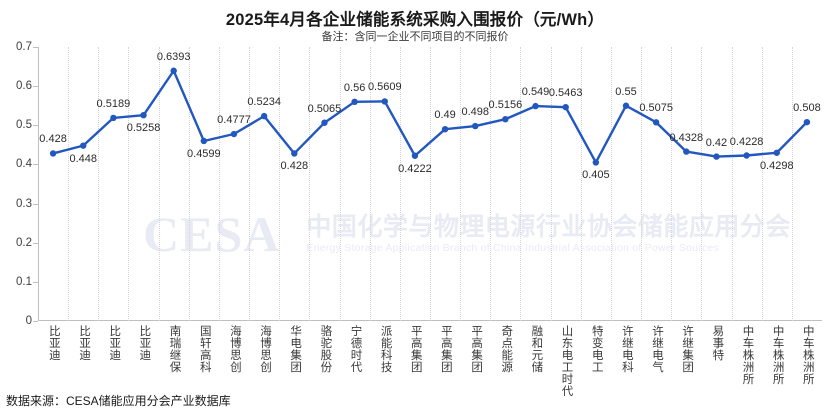  I want to click on data-point-label: 0.42, so click(716, 142).